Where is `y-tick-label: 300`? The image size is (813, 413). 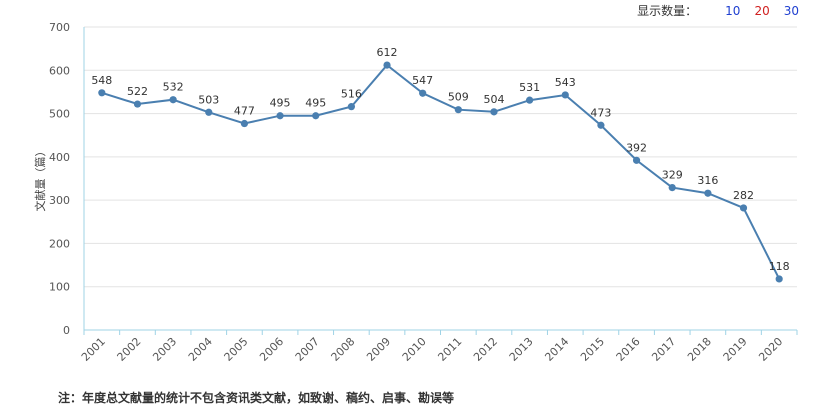
y-tick-label: 300 is located at coordinates (59, 200).